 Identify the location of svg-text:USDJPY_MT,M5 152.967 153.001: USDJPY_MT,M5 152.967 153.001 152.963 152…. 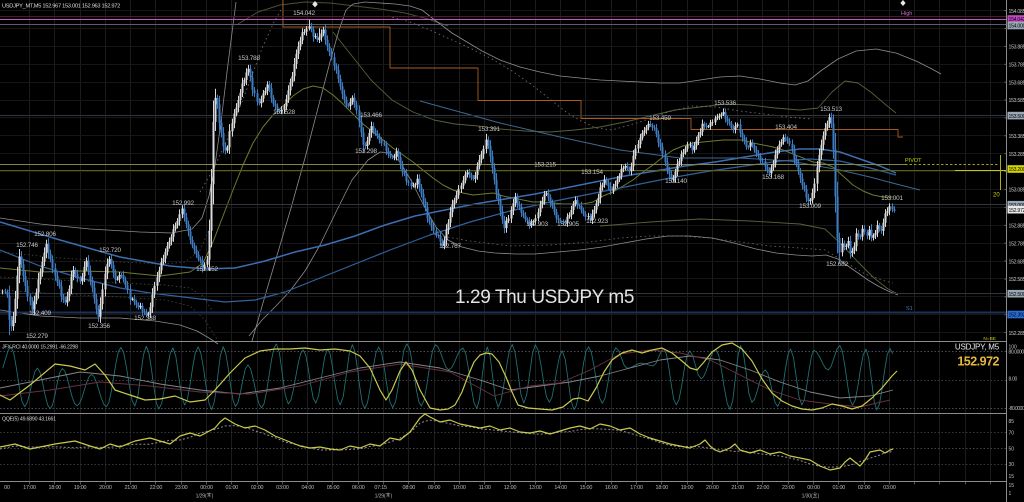
(61, 7).